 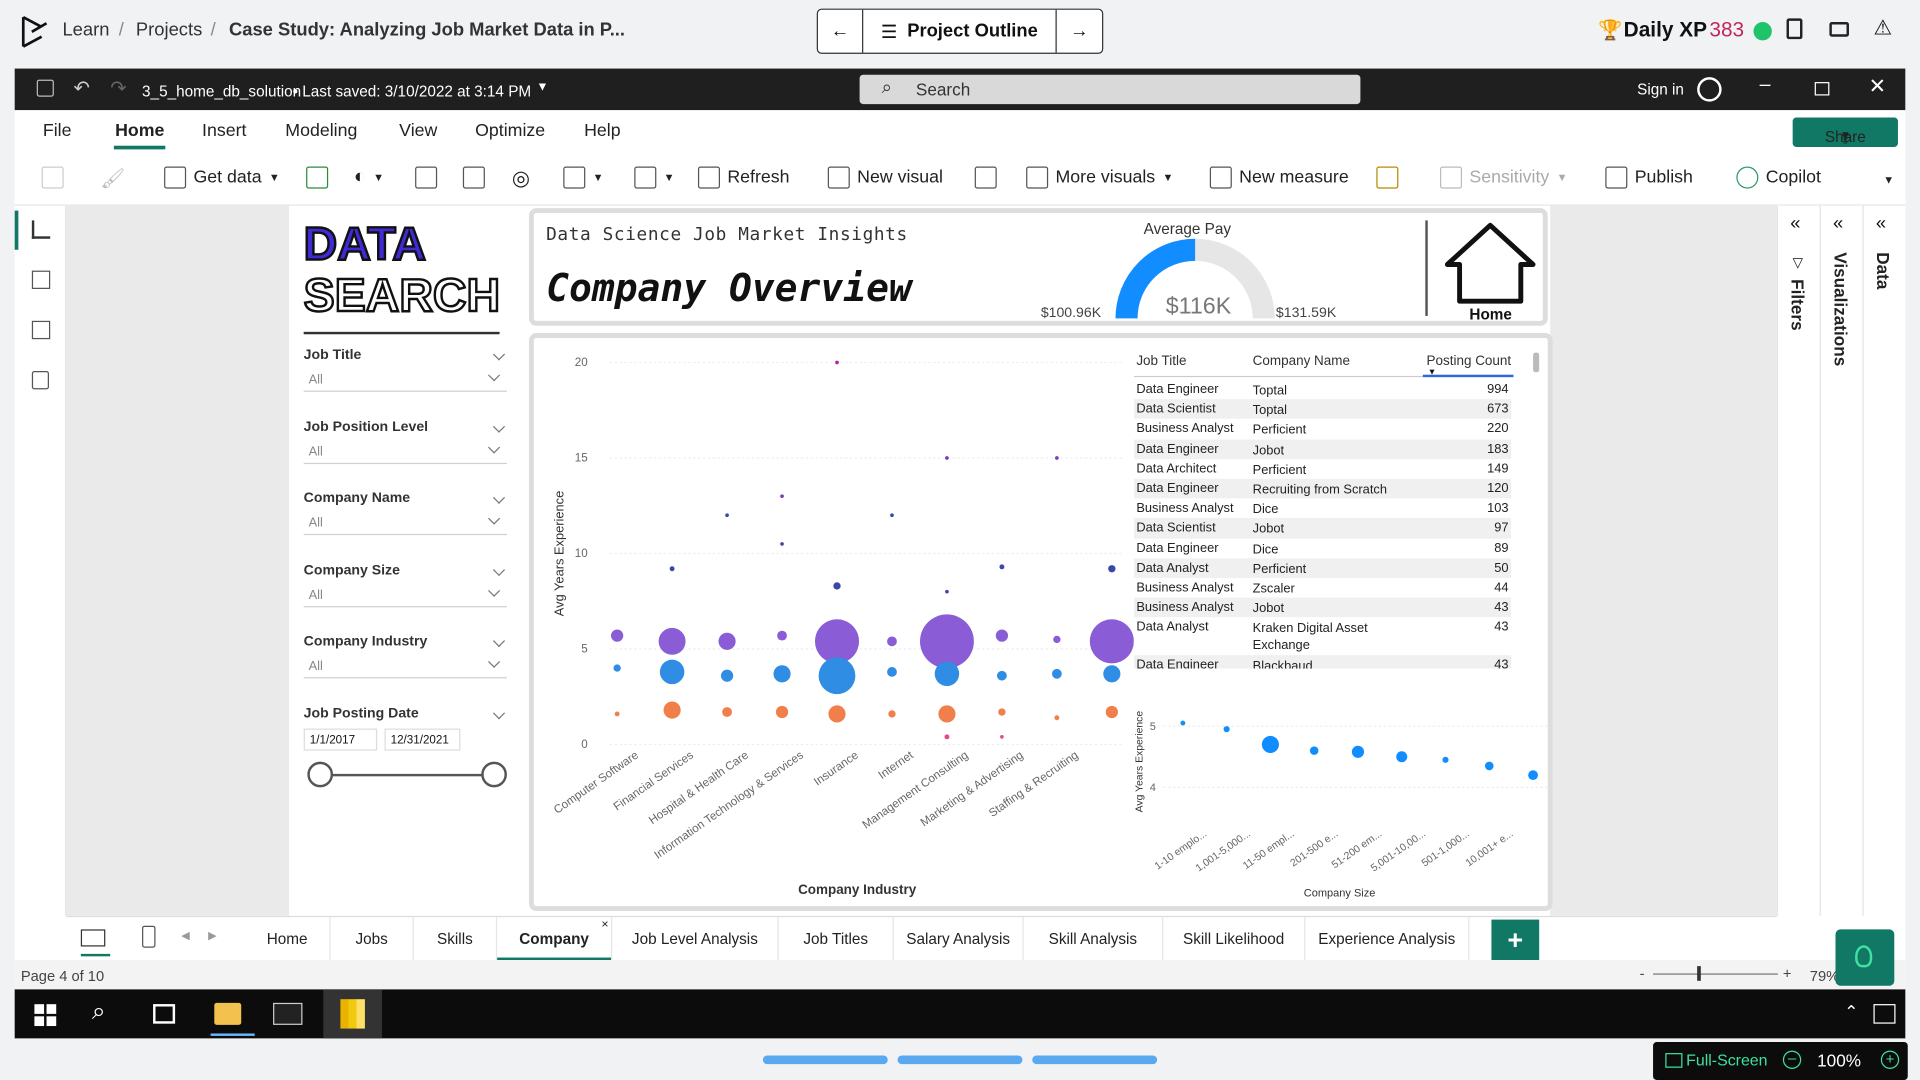 I want to click on share-button: ⇪ Share ▼, so click(x=1845, y=132).